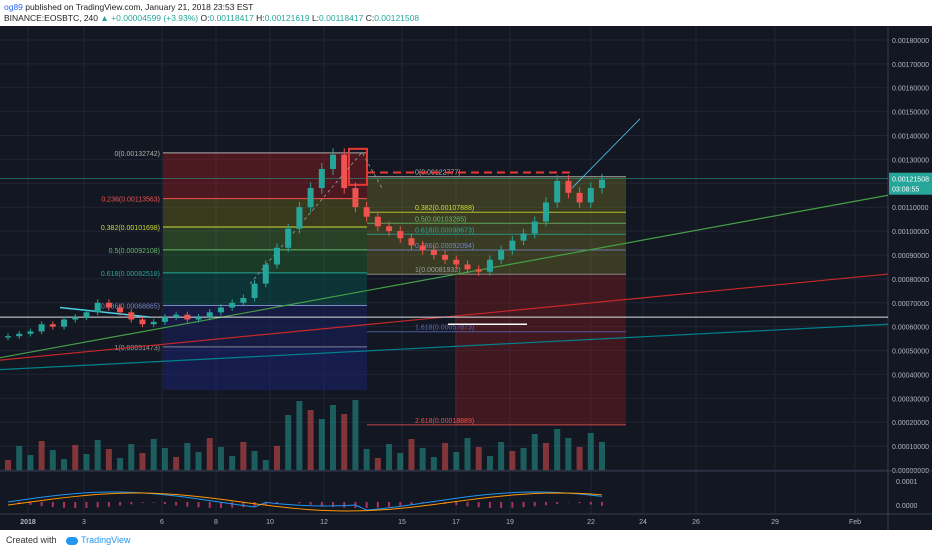  Describe the element at coordinates (134, 251) in the screenshot. I see `fib-level-left-label: 0.5(0.00092108)` at that location.